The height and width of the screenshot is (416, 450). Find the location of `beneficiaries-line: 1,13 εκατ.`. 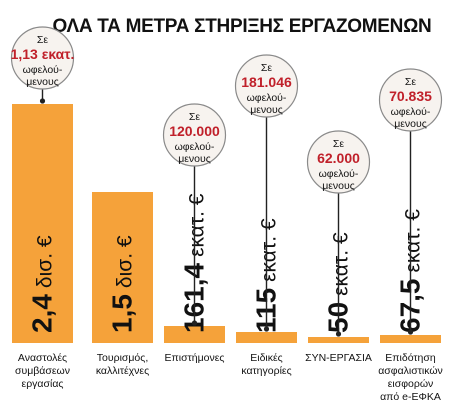

beneficiaries-line: 1,13 εκατ. is located at coordinates (43, 54).